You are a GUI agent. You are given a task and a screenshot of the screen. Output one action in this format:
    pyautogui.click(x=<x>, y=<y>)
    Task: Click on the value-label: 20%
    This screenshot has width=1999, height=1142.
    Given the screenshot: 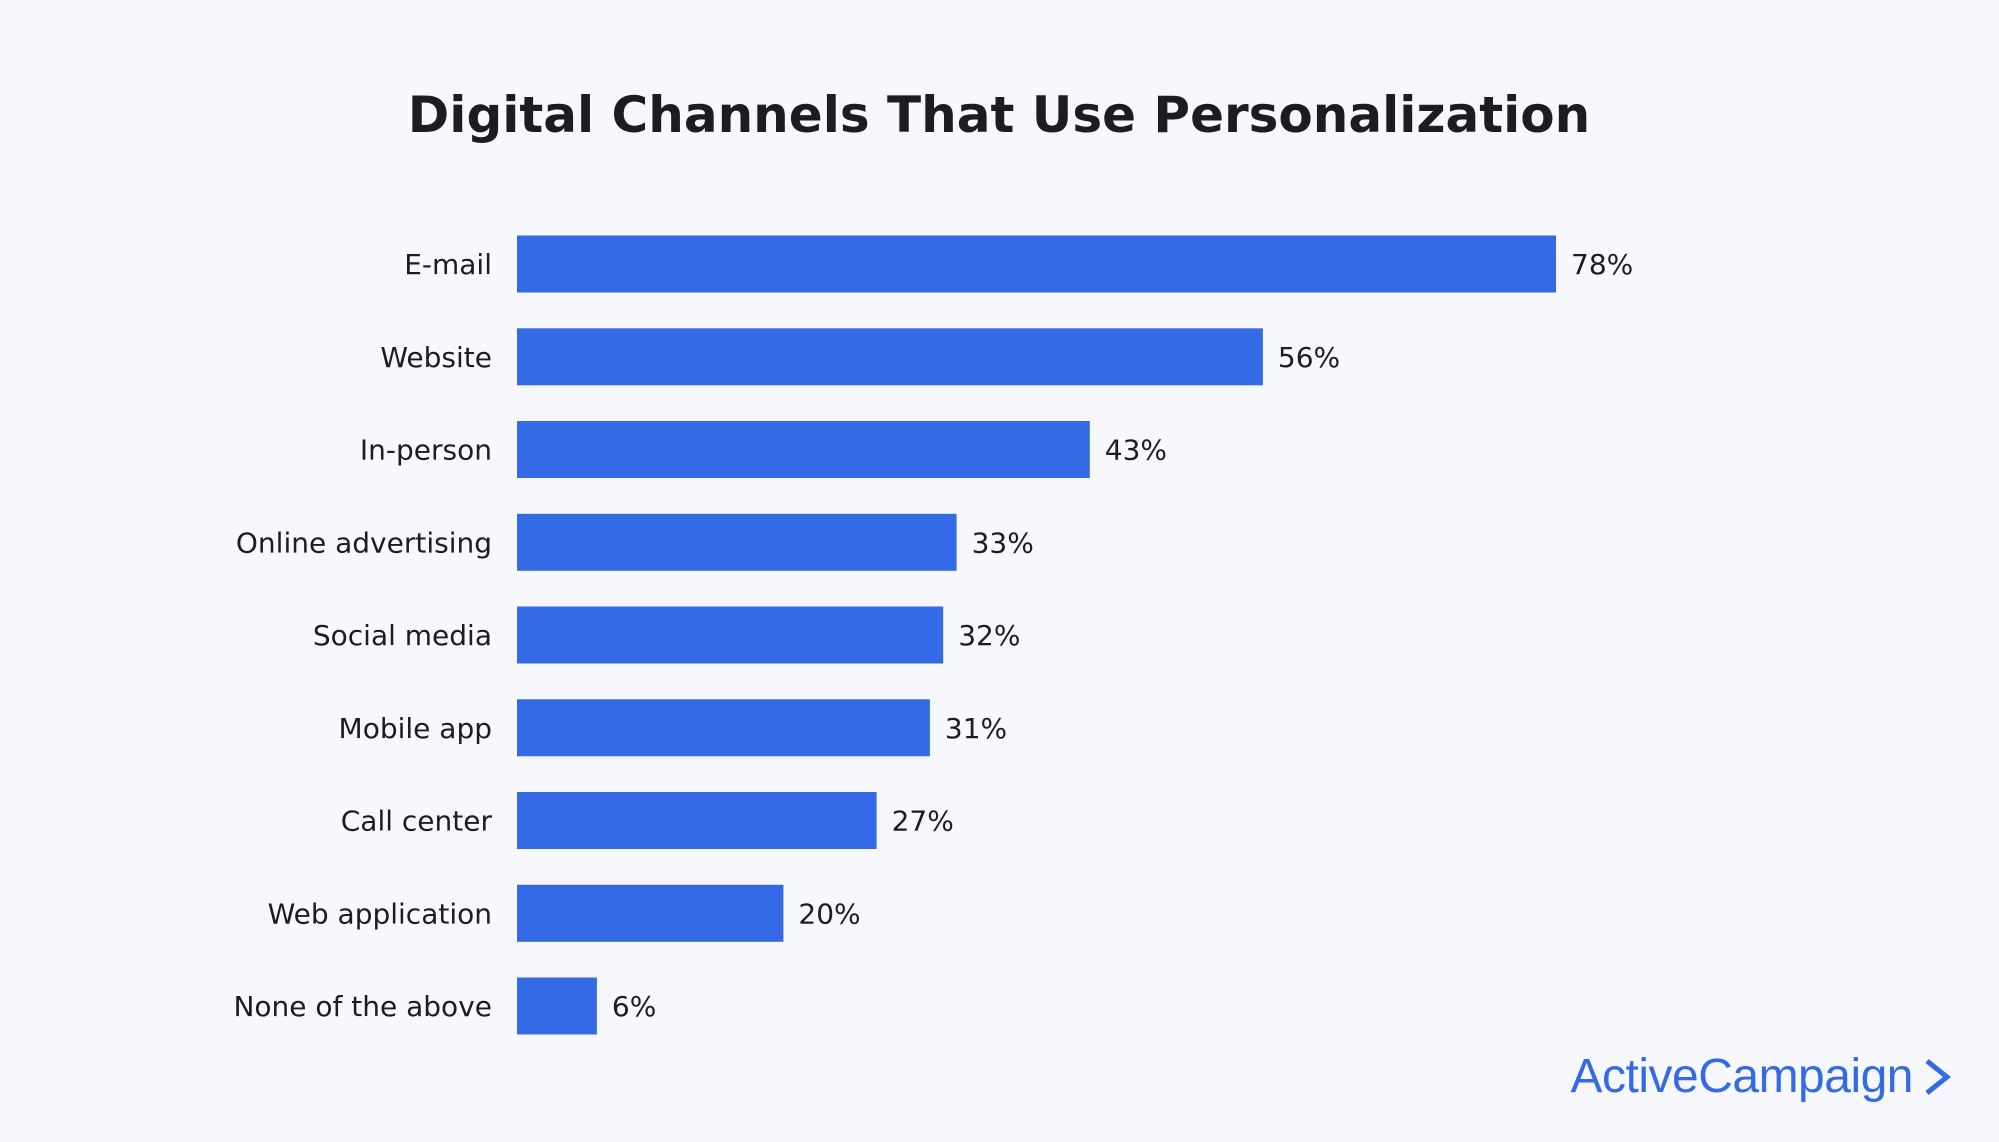 What is the action you would take?
    pyautogui.click(x=829, y=913)
    